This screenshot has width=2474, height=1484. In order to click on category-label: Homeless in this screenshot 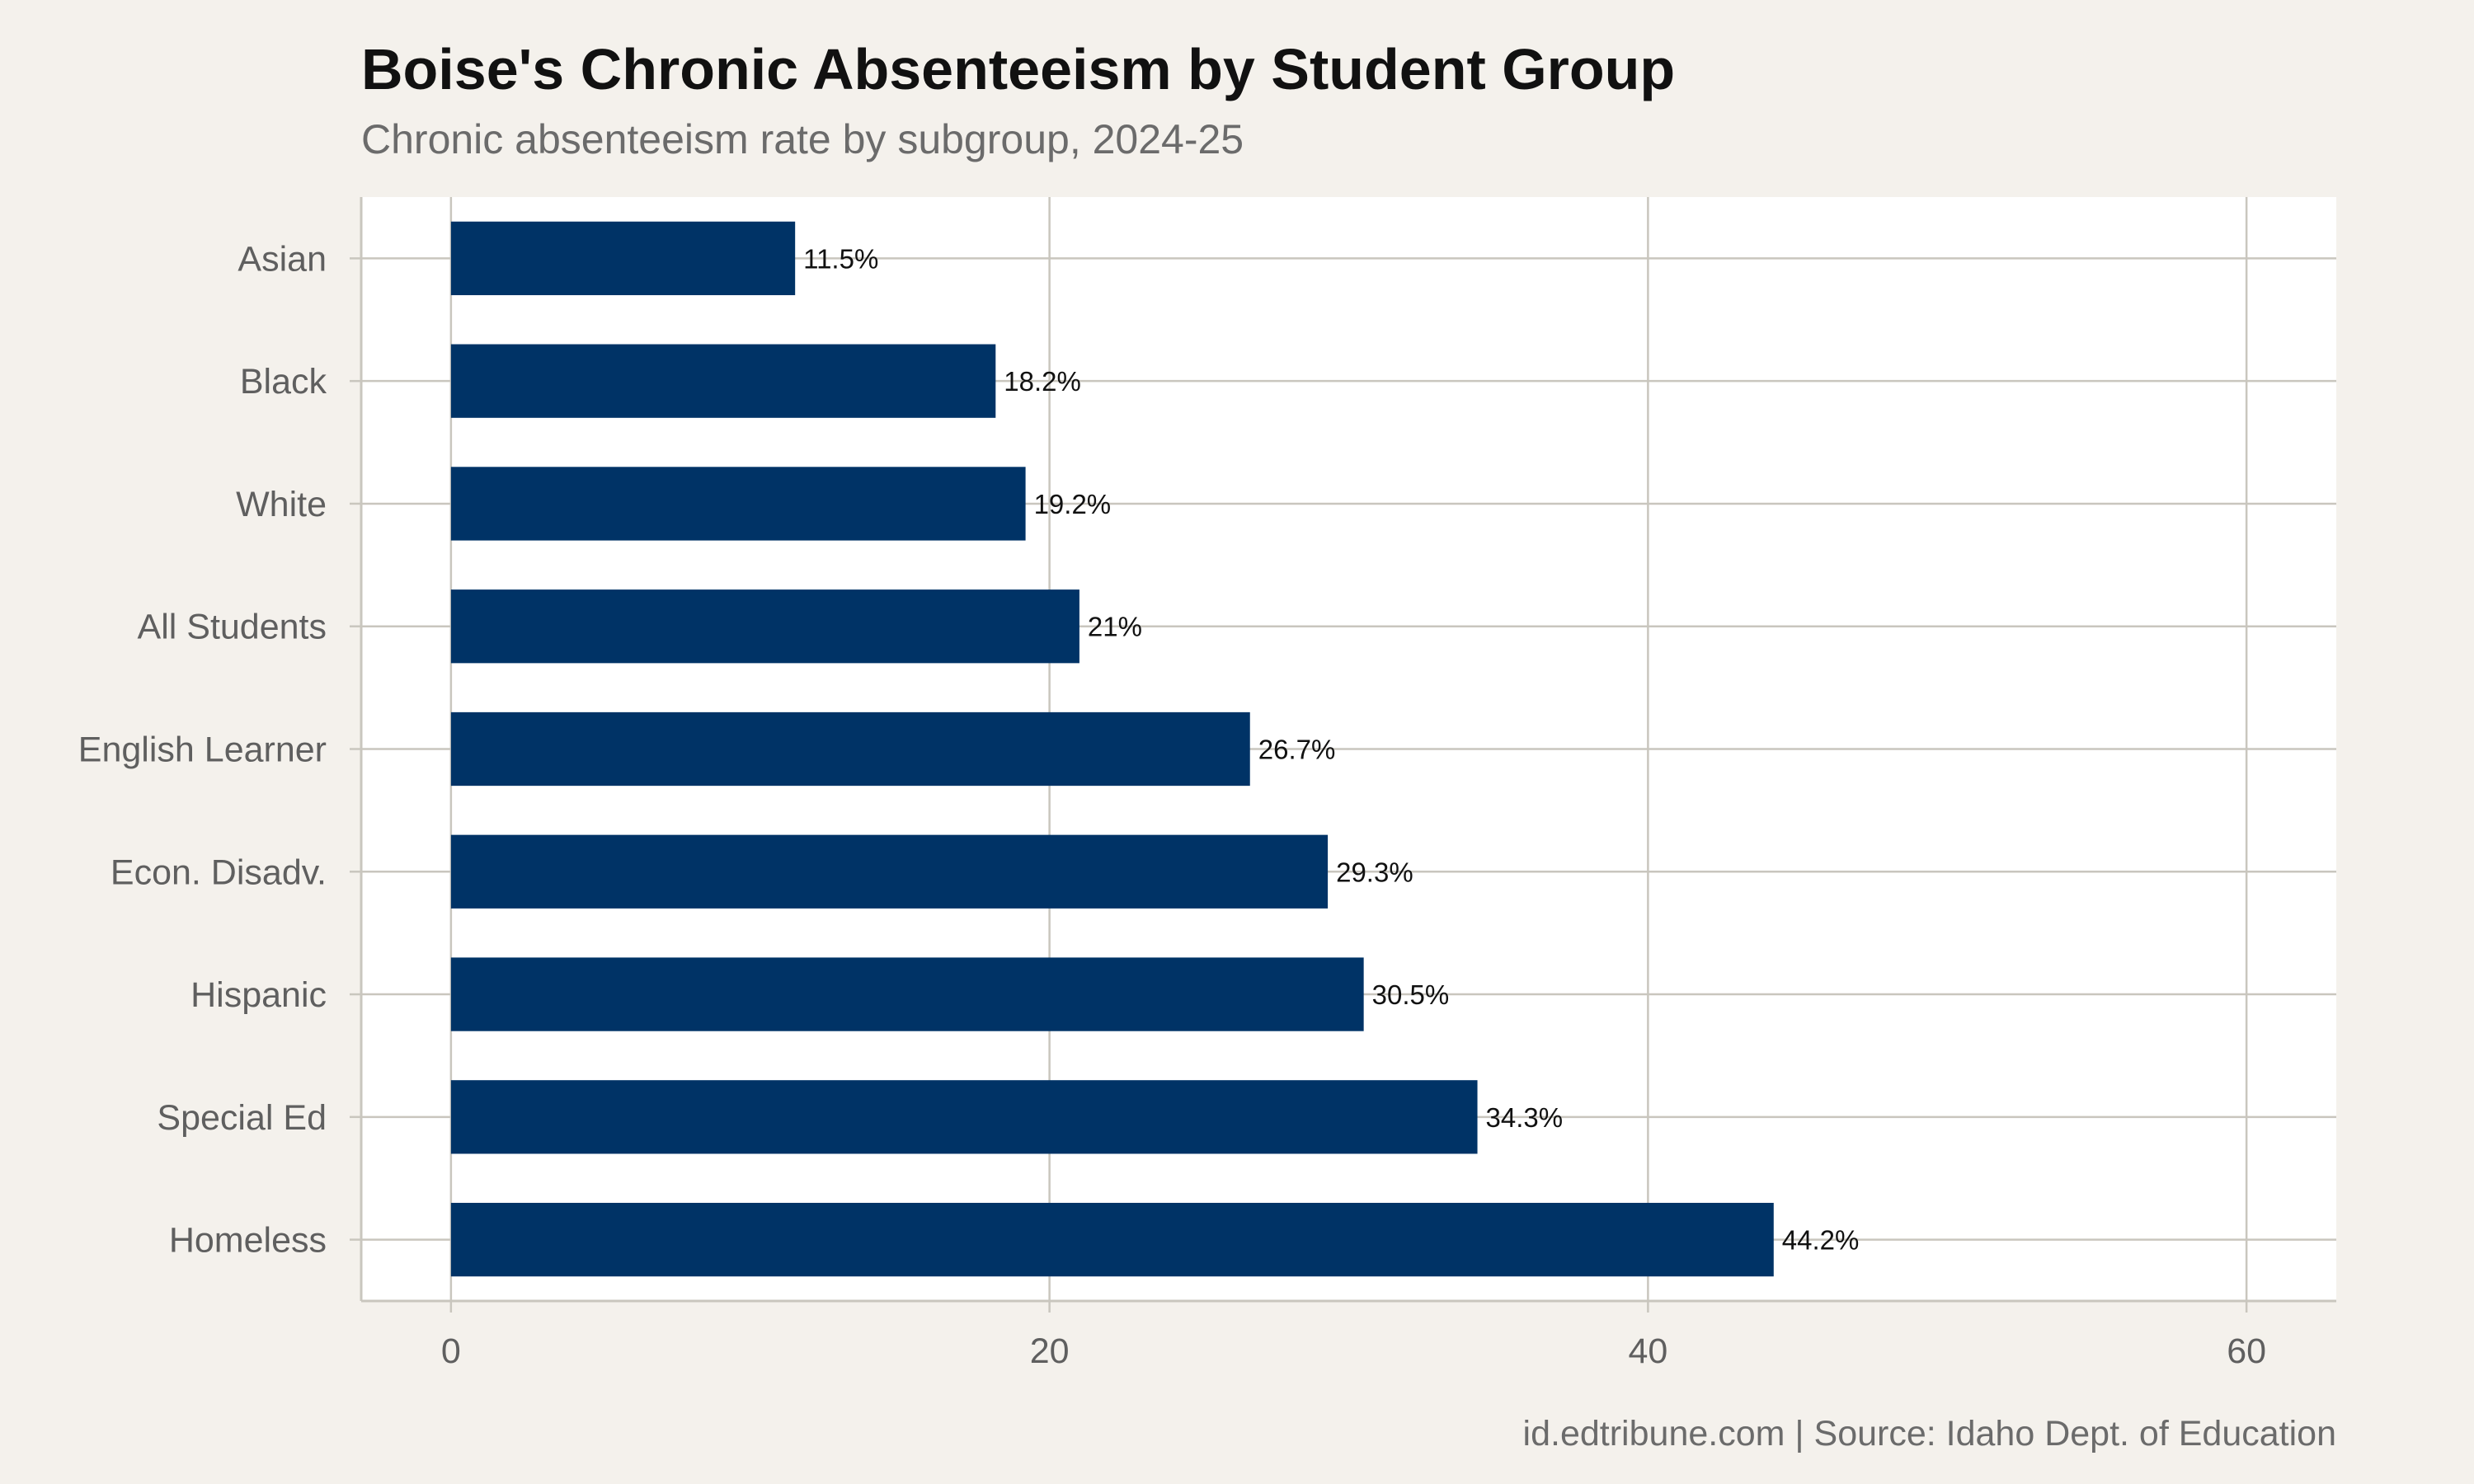, I will do `click(248, 1241)`.